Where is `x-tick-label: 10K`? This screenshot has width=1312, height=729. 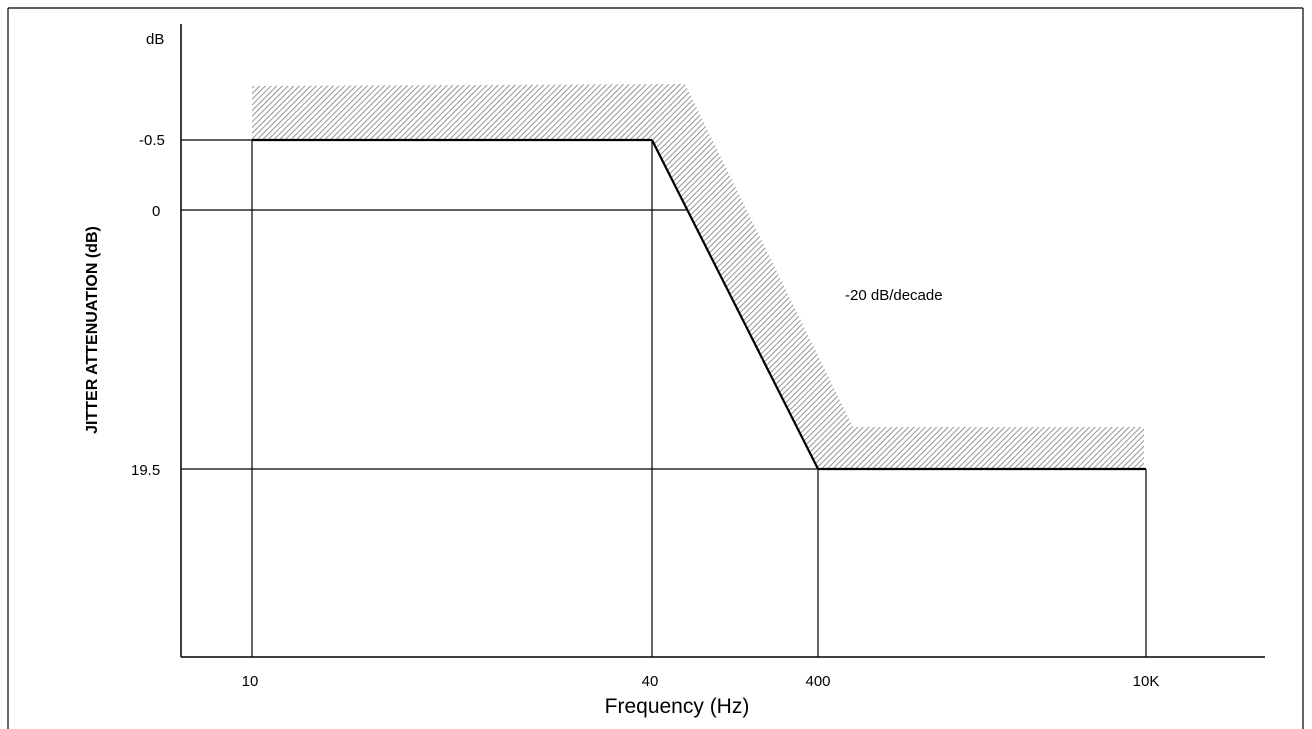
x-tick-label: 10K is located at coordinates (1146, 681).